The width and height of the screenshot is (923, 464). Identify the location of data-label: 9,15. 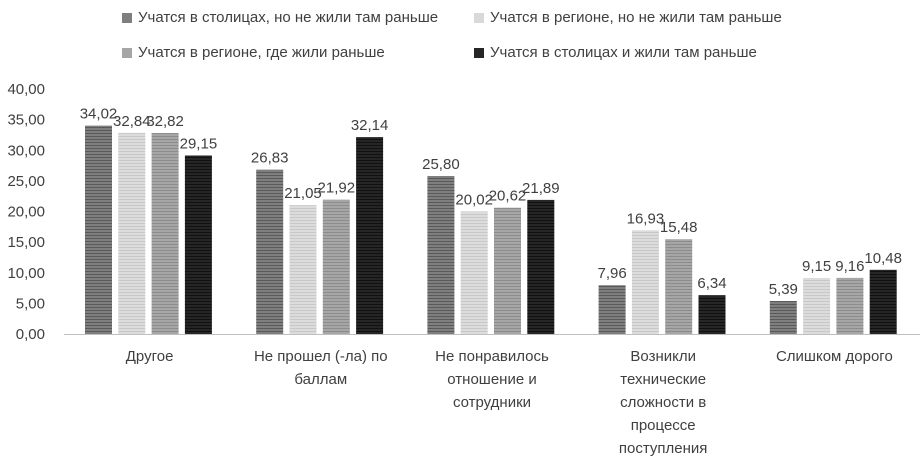
(816, 266).